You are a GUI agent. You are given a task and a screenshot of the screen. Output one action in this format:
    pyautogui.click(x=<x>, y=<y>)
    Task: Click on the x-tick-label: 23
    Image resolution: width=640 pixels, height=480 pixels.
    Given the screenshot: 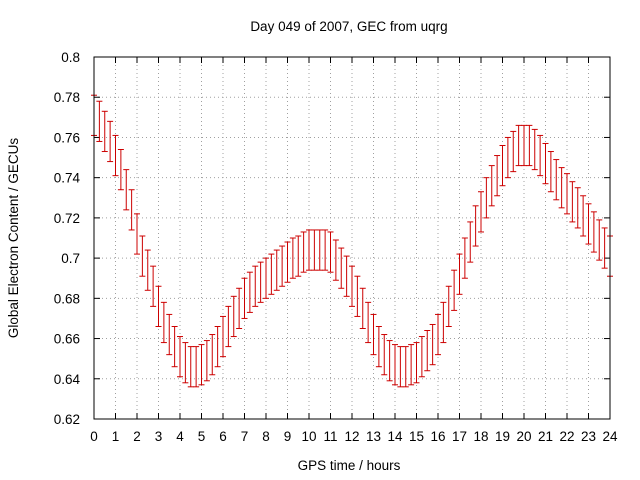 What is the action you would take?
    pyautogui.click(x=588, y=436)
    